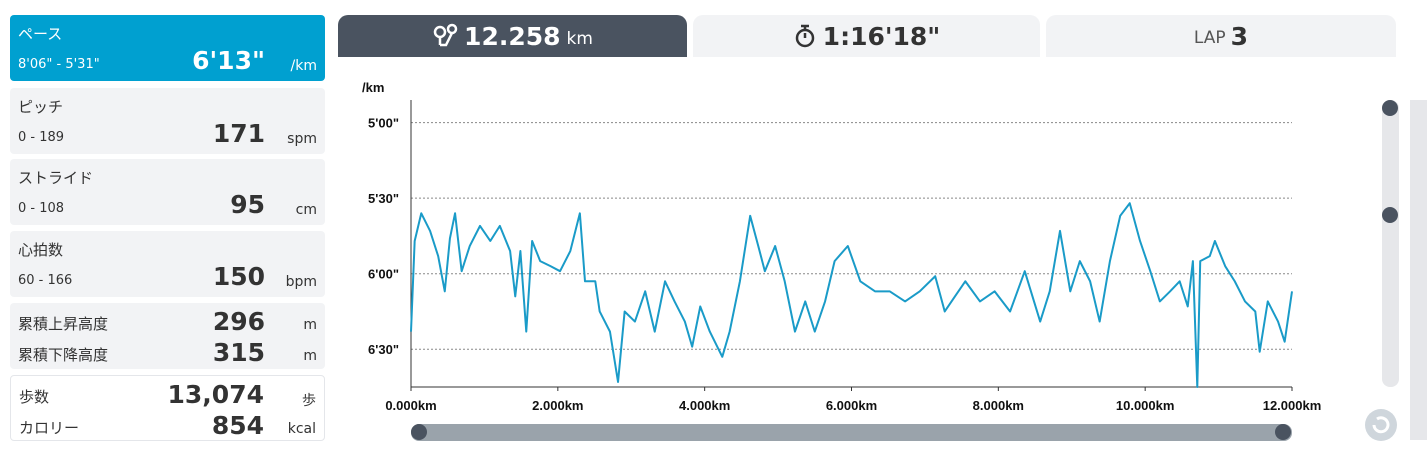 This screenshot has height=461, width=1427. What do you see at coordinates (1283, 432) in the screenshot?
I see `x-slider-handle-right` at bounding box center [1283, 432].